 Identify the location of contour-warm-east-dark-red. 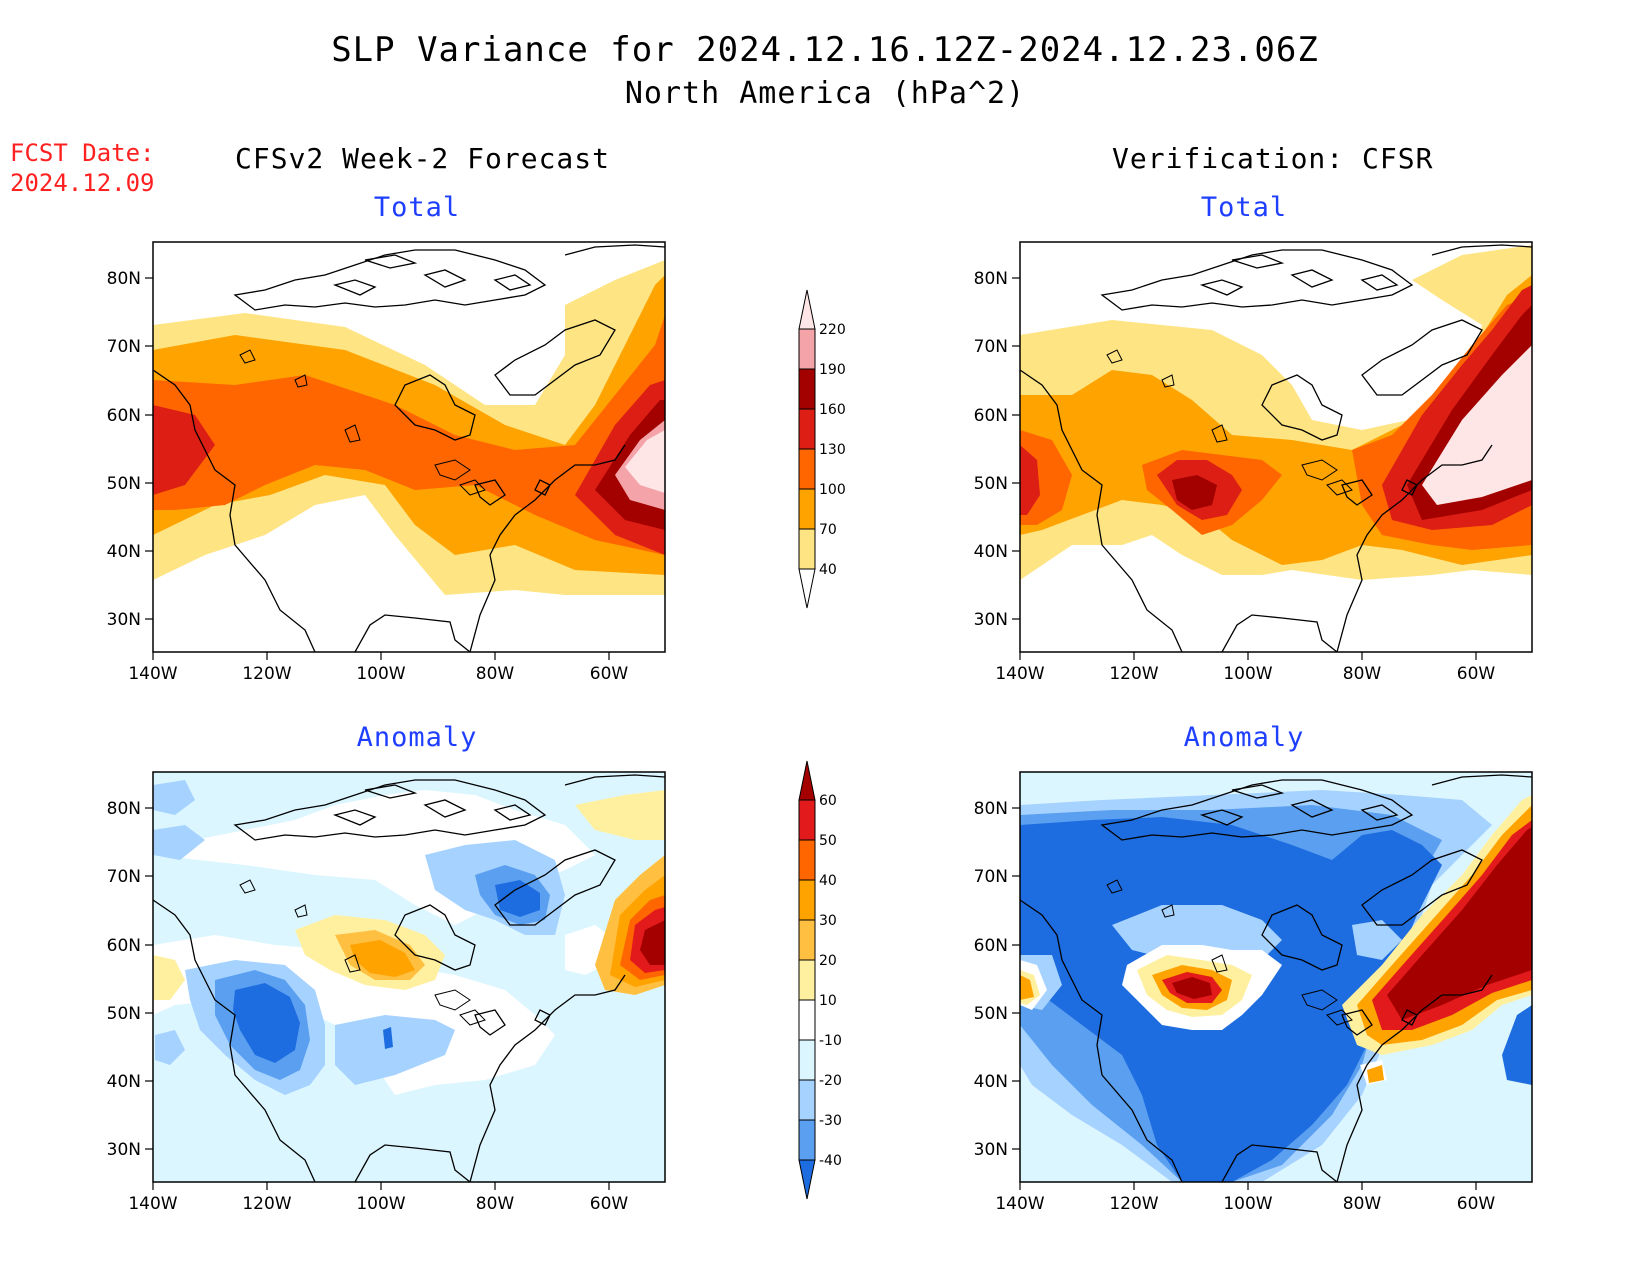
(1459, 923).